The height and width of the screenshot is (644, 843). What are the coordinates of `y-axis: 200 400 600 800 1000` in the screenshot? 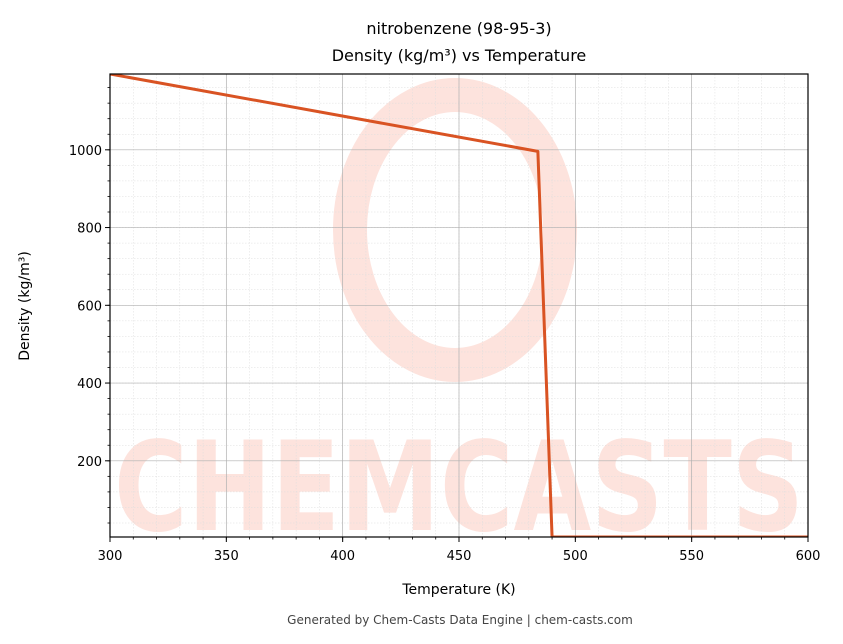 It's located at (89, 305).